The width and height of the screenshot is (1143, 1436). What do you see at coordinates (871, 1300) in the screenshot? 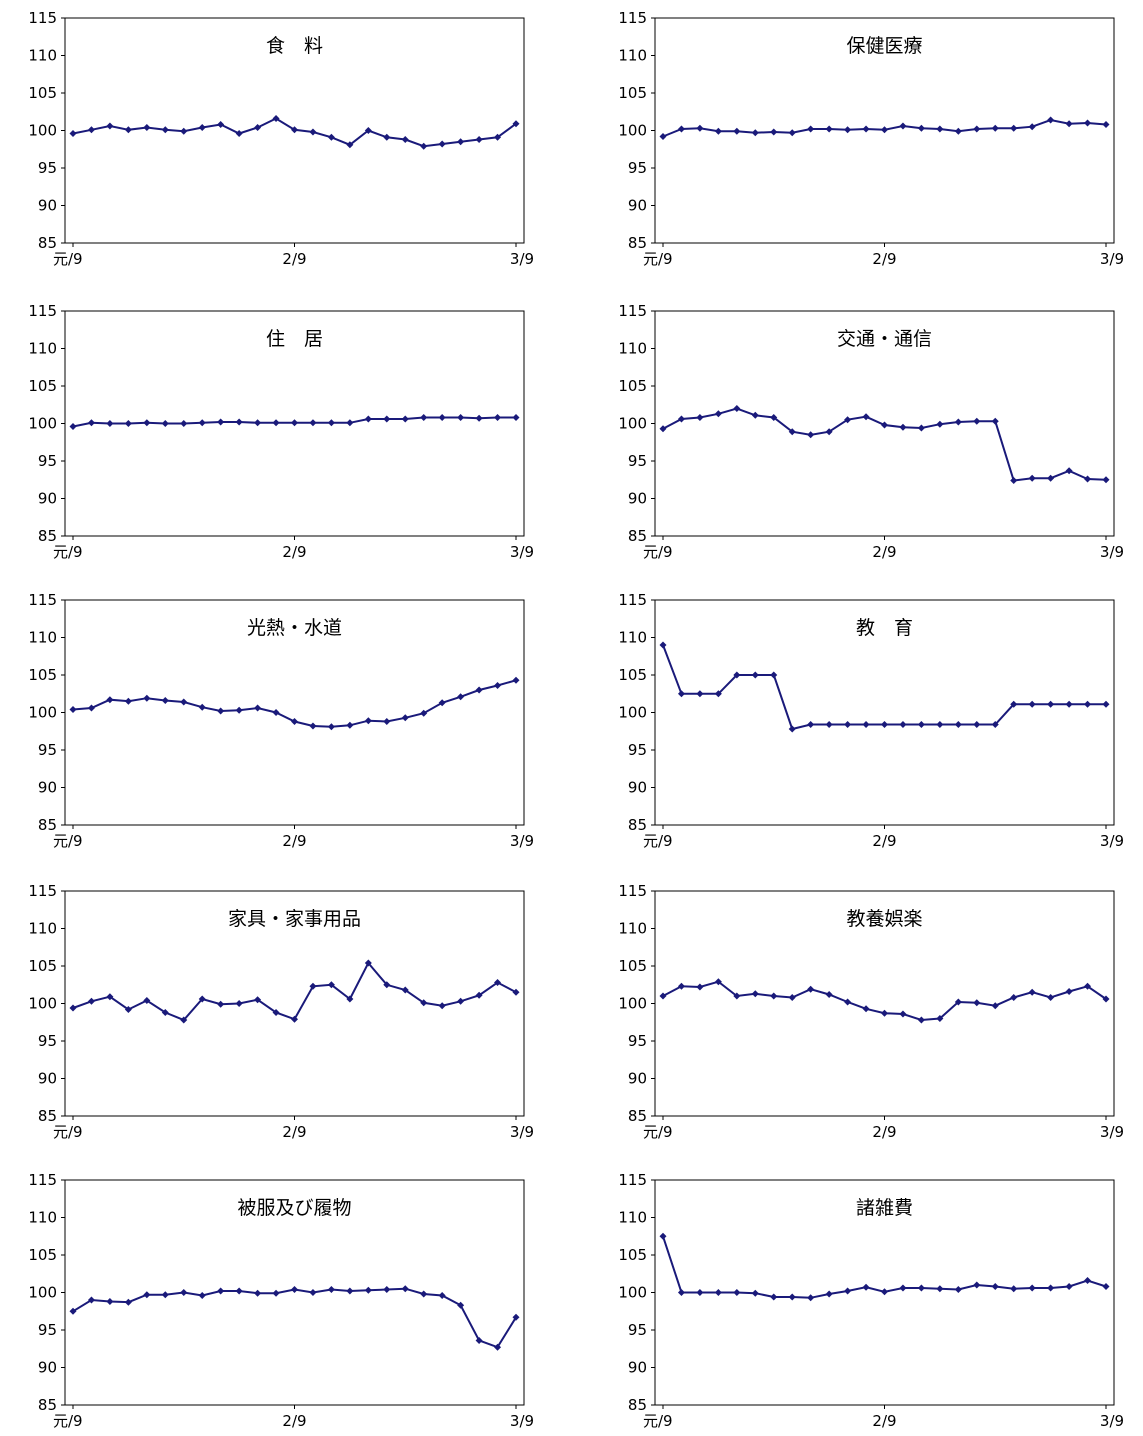
I see `line-chart: 85 90 95 100 105 110 115 元/9 2/9 3/9 諸雑費` at bounding box center [871, 1300].